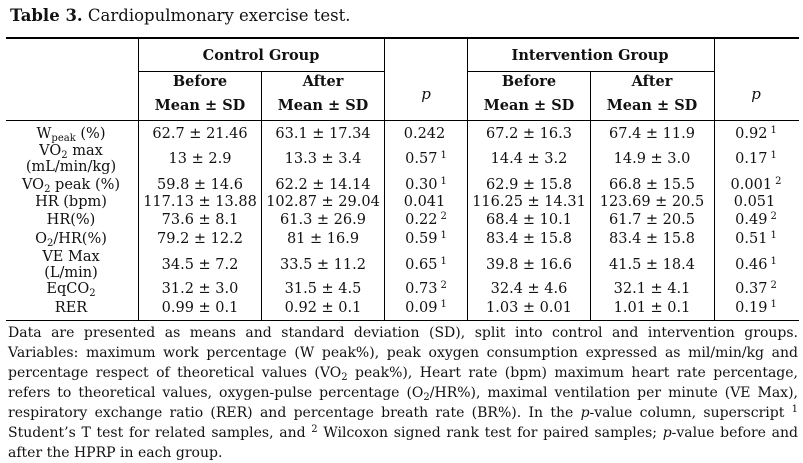  What do you see at coordinates (71, 220) in the screenshot?
I see `row-label-hr-pct: HR(%)` at bounding box center [71, 220].